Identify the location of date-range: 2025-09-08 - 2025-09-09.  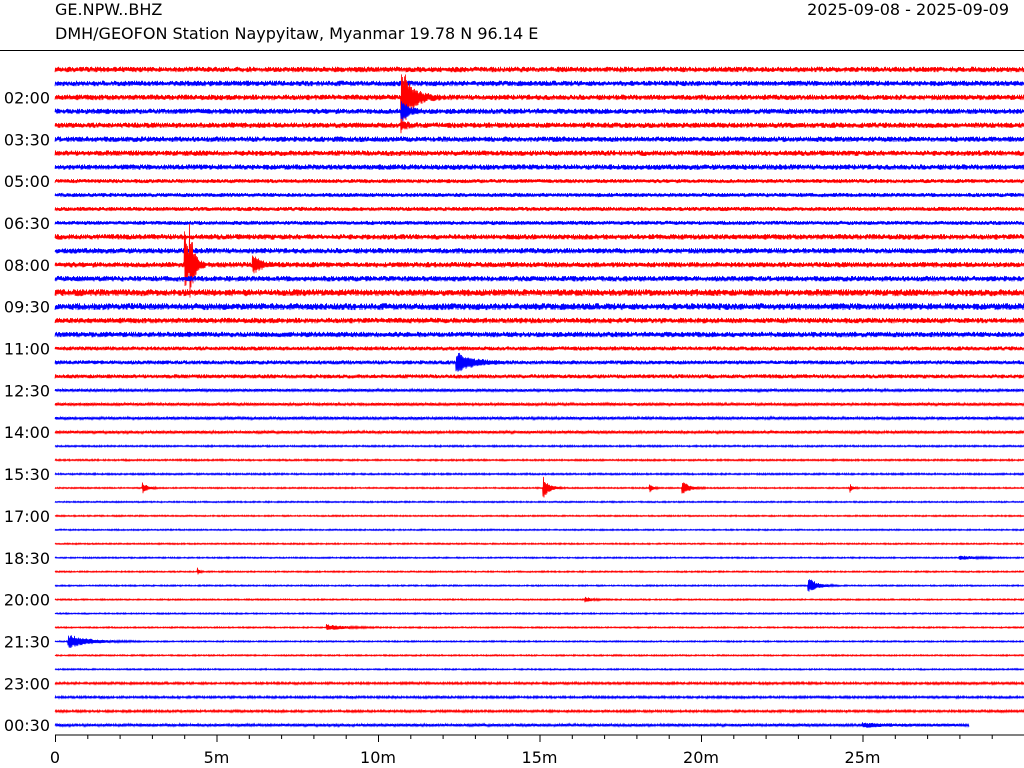
(908, 9).